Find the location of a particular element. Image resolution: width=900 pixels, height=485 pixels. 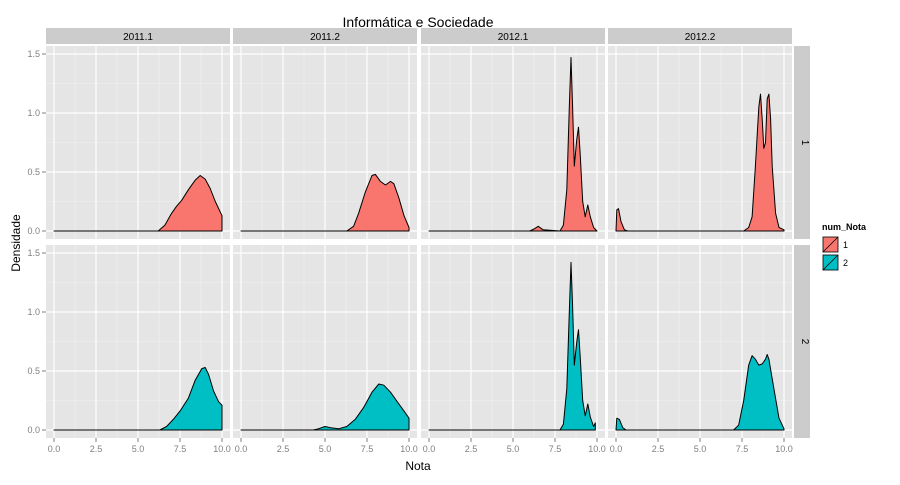

legend: num_Nota 12 is located at coordinates (844, 247).